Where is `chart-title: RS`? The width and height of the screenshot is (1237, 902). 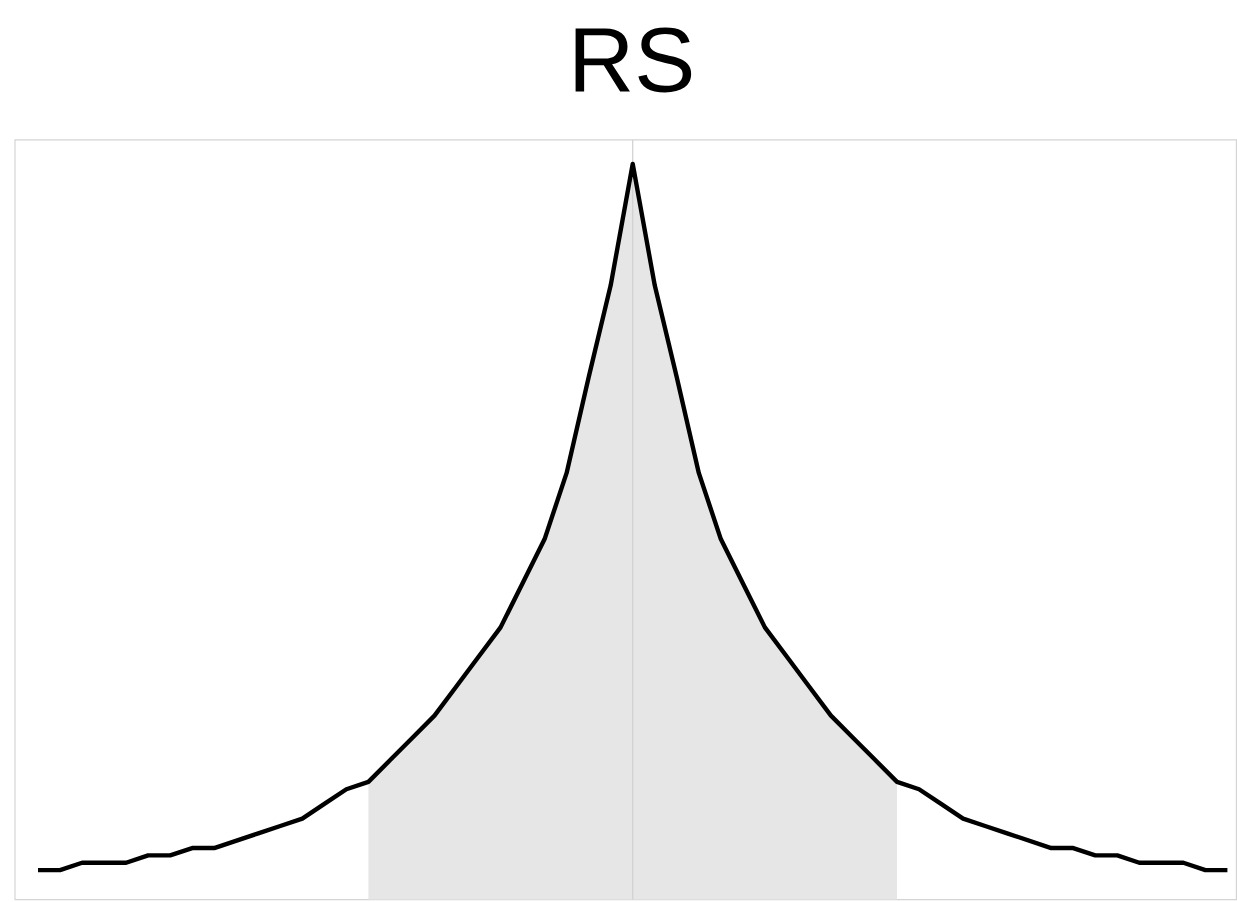
chart-title: RS is located at coordinates (633, 60).